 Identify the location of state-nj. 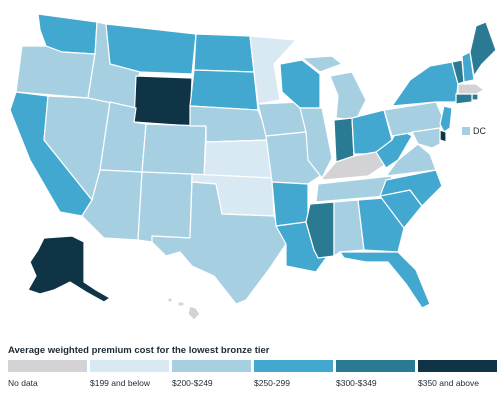
(446, 119).